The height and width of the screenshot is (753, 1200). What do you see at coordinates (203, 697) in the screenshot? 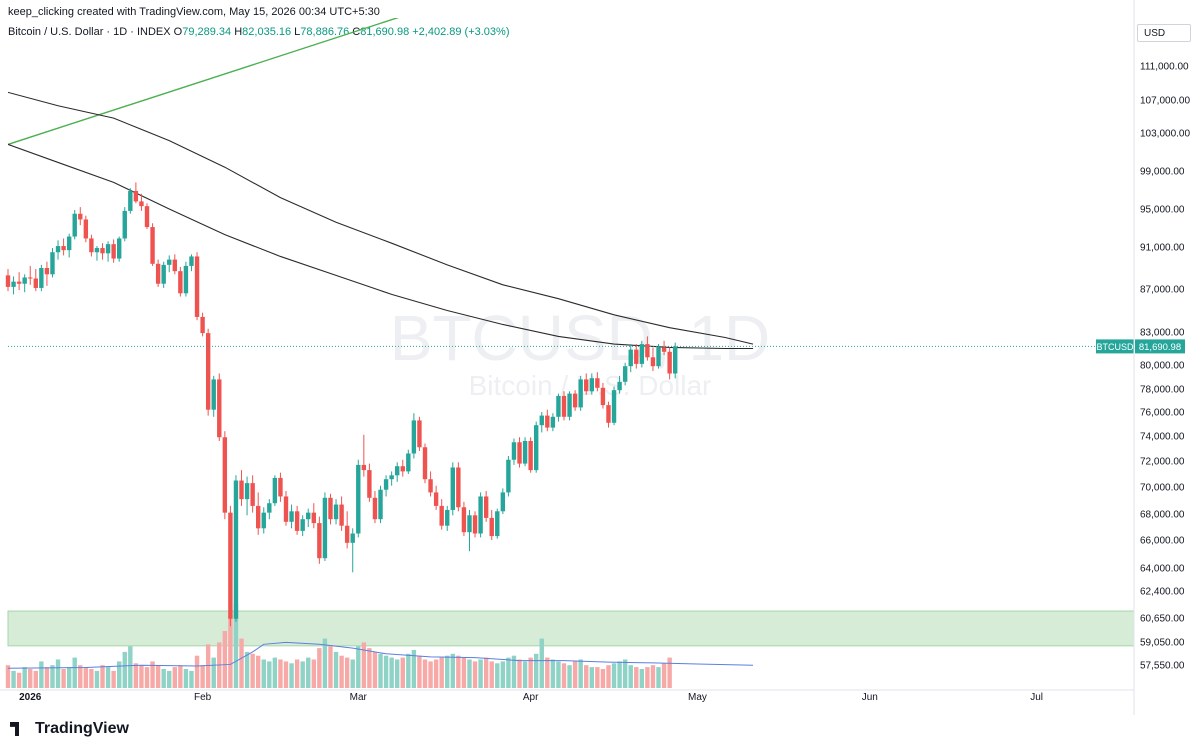
I see `time-axis-label: Feb` at bounding box center [203, 697].